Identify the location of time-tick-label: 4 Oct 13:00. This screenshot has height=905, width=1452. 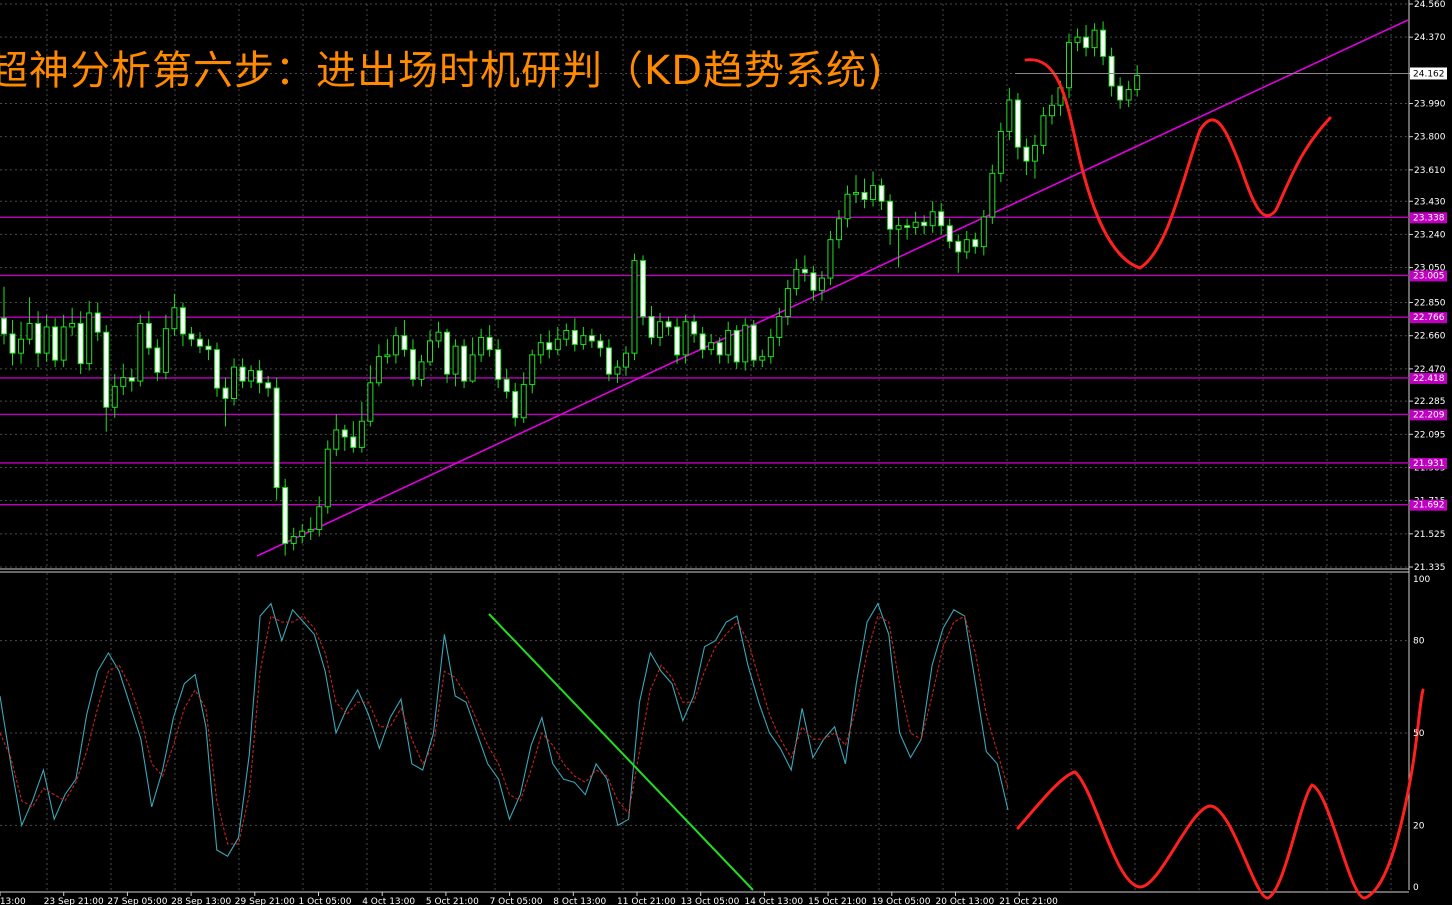
(388, 901).